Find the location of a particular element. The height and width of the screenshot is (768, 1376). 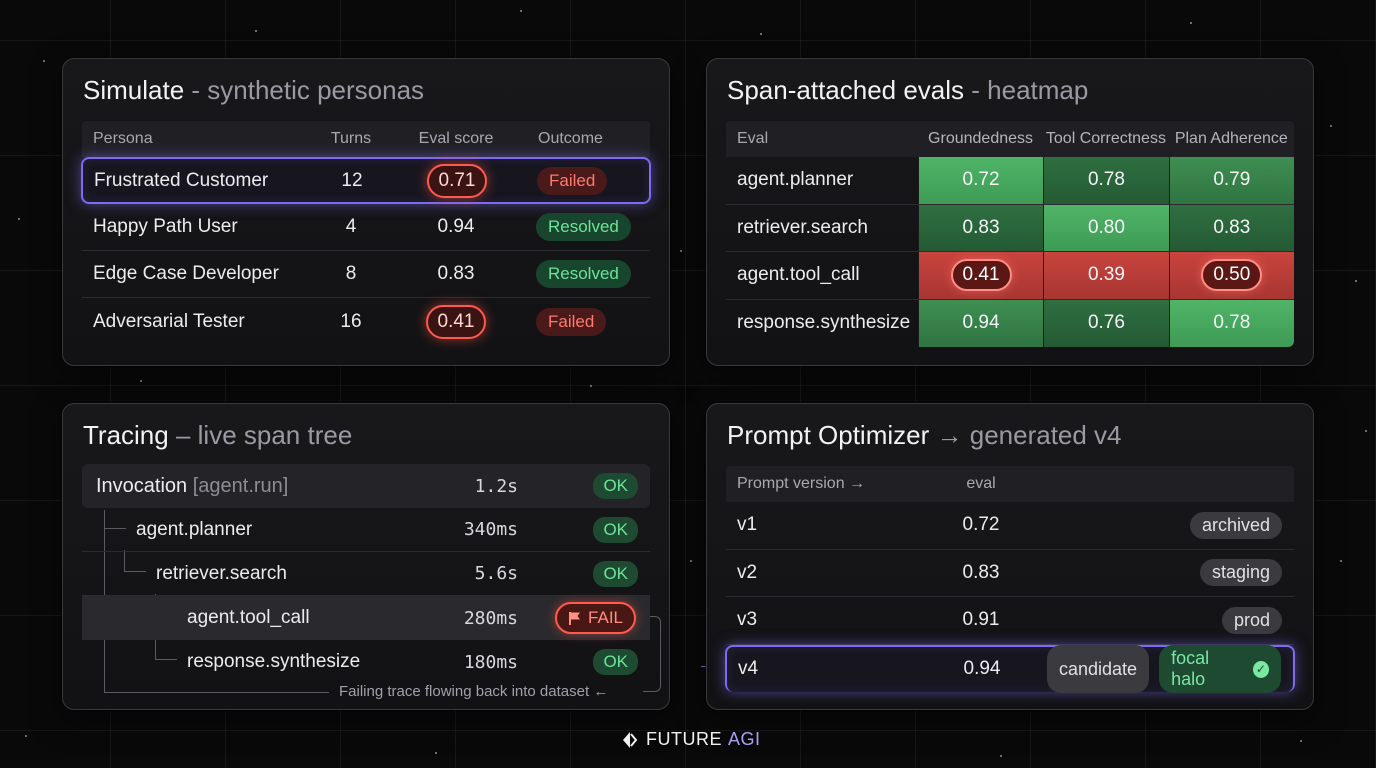

heatmap-cell: 0.39 is located at coordinates (1106, 275).